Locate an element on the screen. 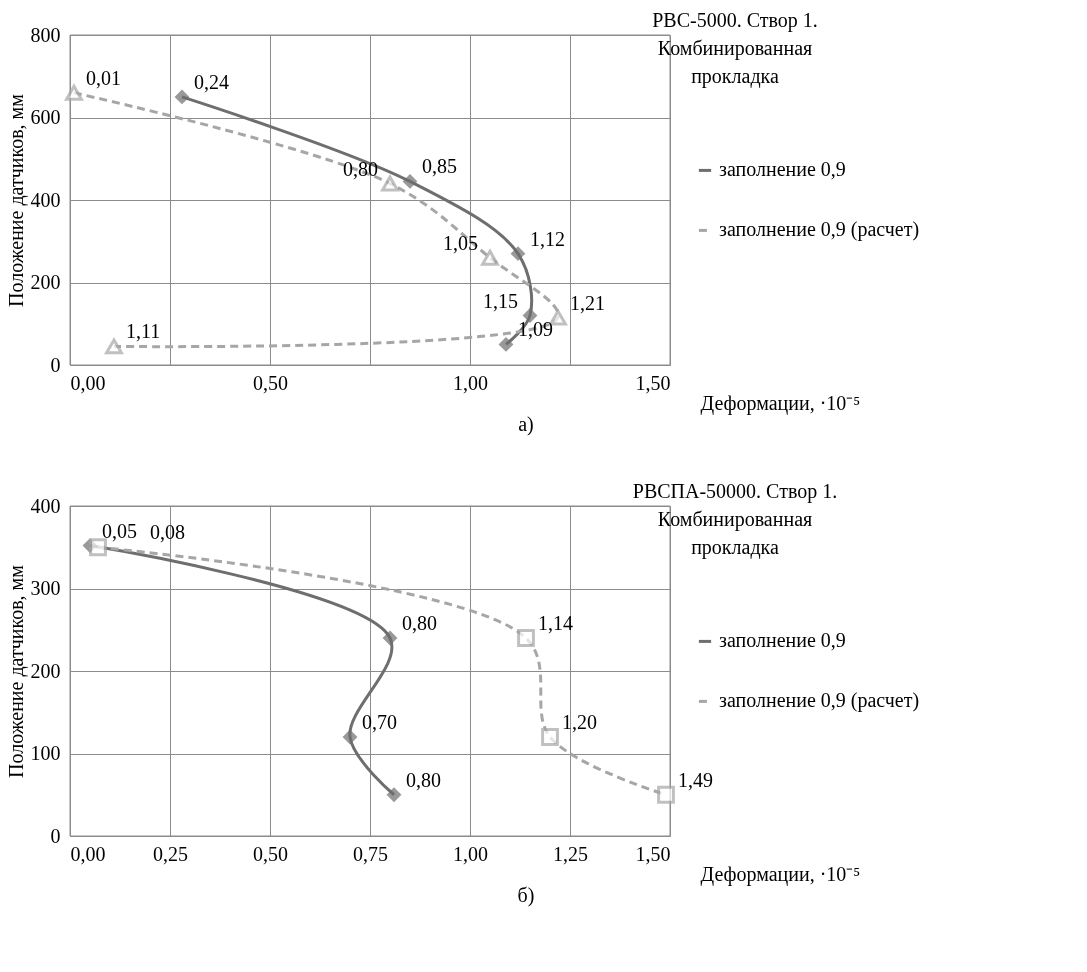 Image resolution: width=1087 pixels, height=972 pixels. annotation: 1,21 is located at coordinates (587, 302).